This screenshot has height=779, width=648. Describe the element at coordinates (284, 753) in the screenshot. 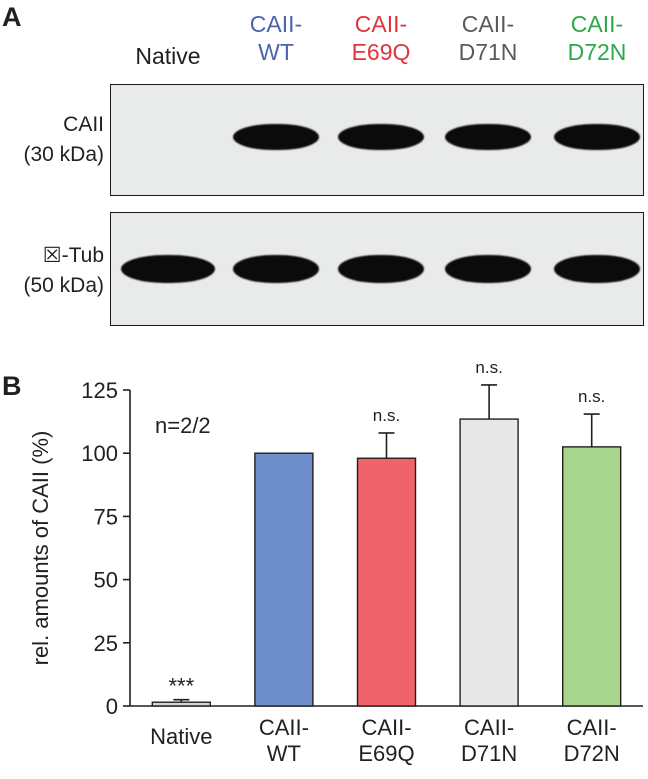

I see `x-tick-label: WT` at that location.